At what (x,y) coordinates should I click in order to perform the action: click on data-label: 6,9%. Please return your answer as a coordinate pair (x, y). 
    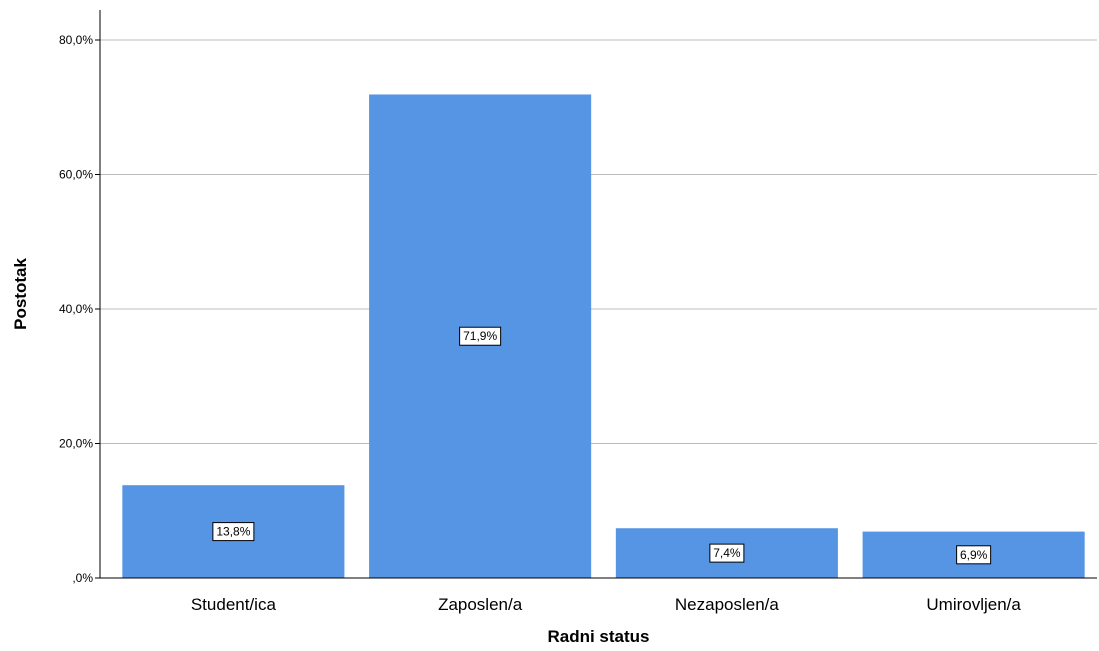
    Looking at the image, I should click on (974, 555).